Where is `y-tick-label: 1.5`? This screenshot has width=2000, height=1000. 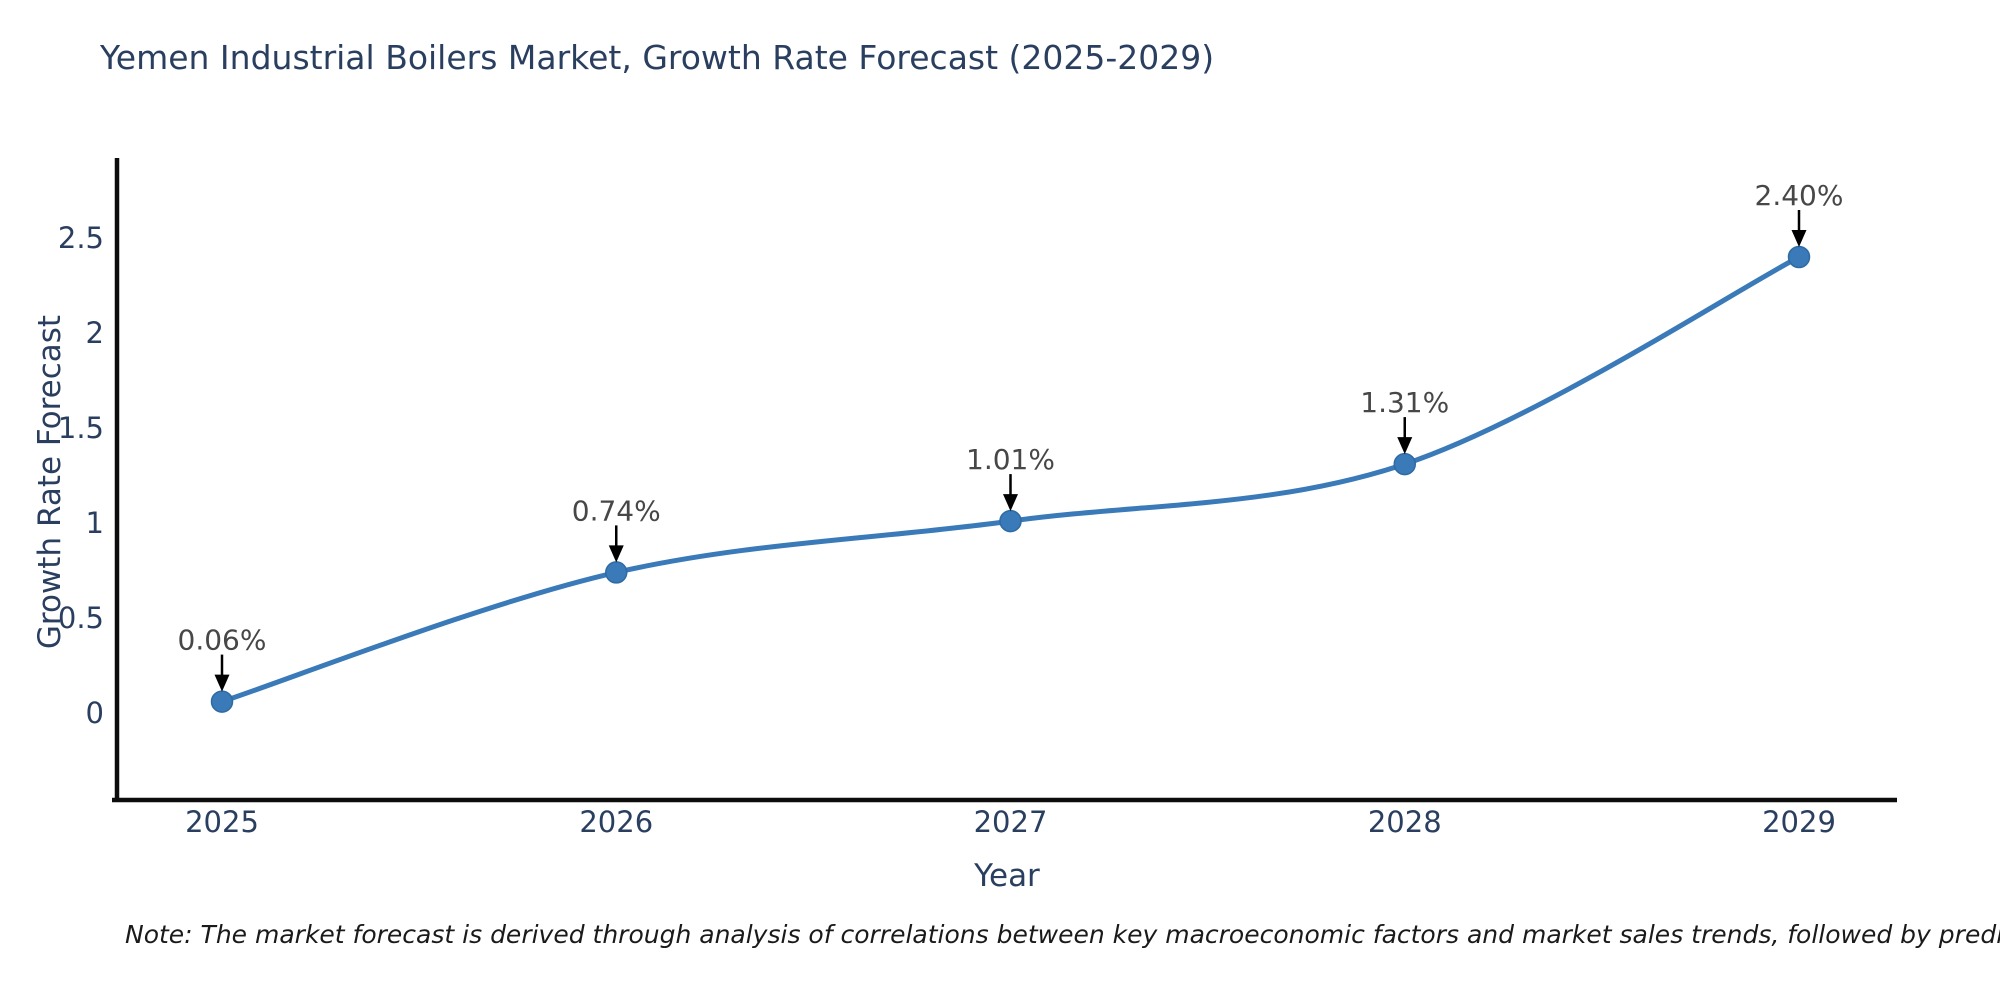
y-tick-label: 1.5 is located at coordinates (81, 428).